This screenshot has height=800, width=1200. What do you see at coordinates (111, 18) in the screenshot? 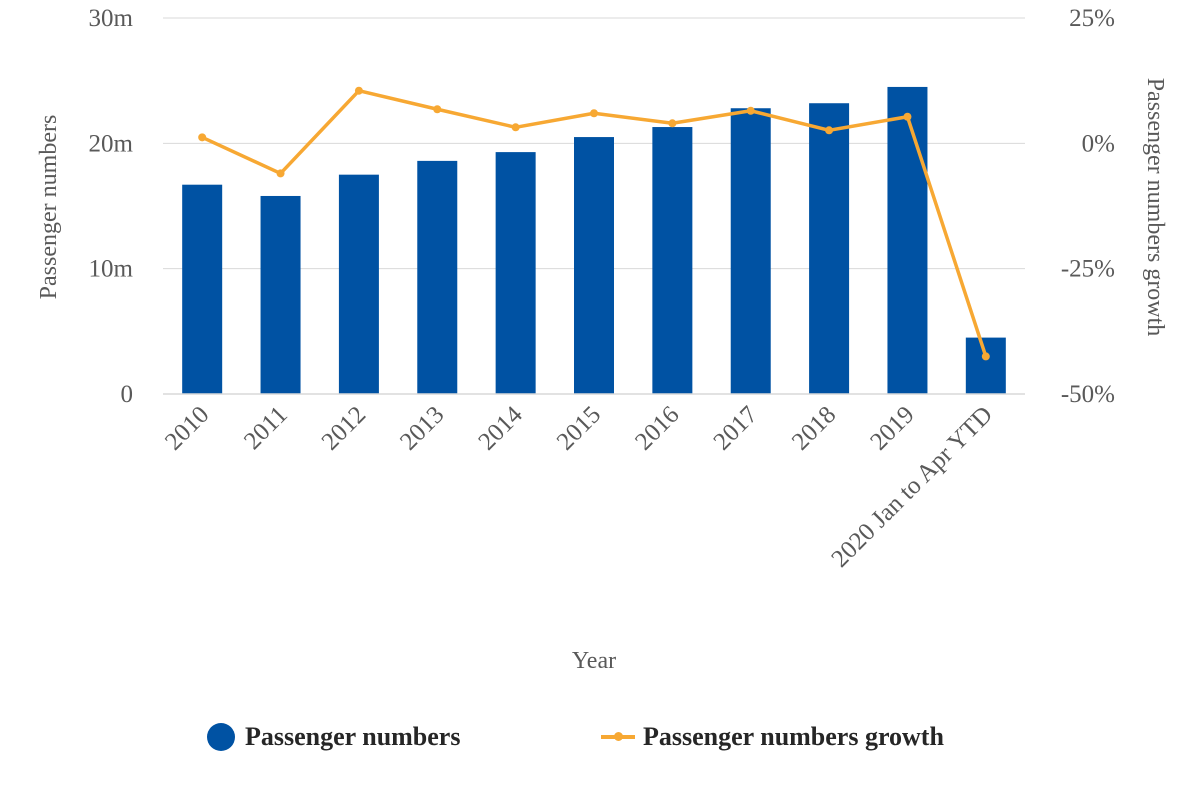
I see `left-tick-label: 30m` at bounding box center [111, 18].